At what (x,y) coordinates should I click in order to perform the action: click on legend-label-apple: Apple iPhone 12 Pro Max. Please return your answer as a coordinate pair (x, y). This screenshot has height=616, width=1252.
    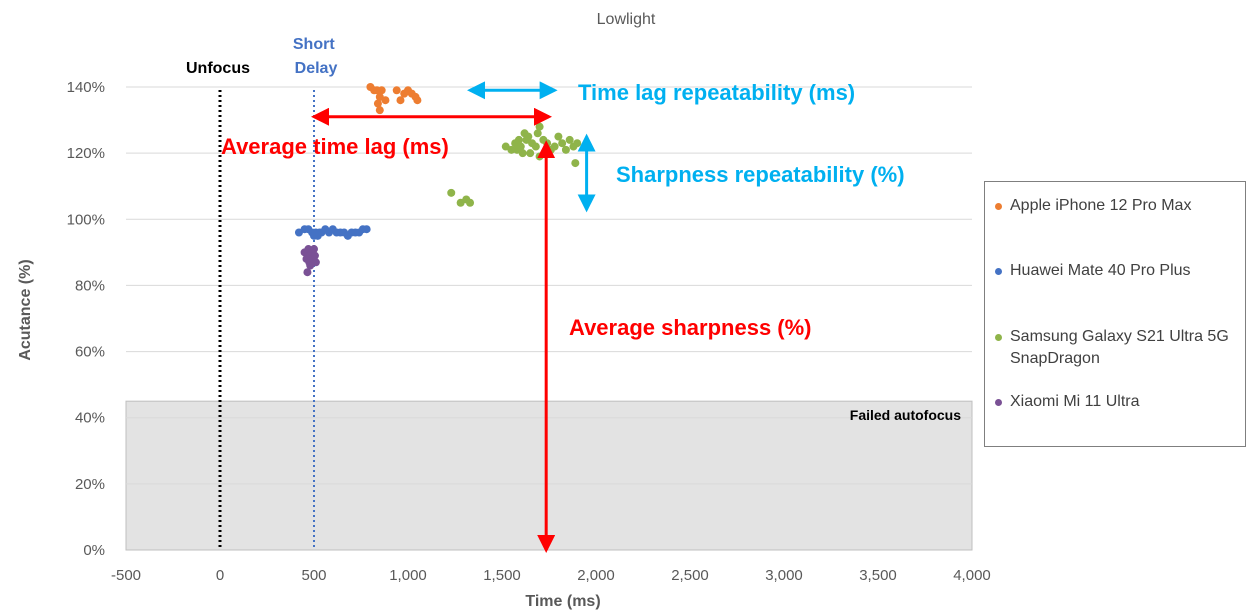
    Looking at the image, I should click on (1101, 205).